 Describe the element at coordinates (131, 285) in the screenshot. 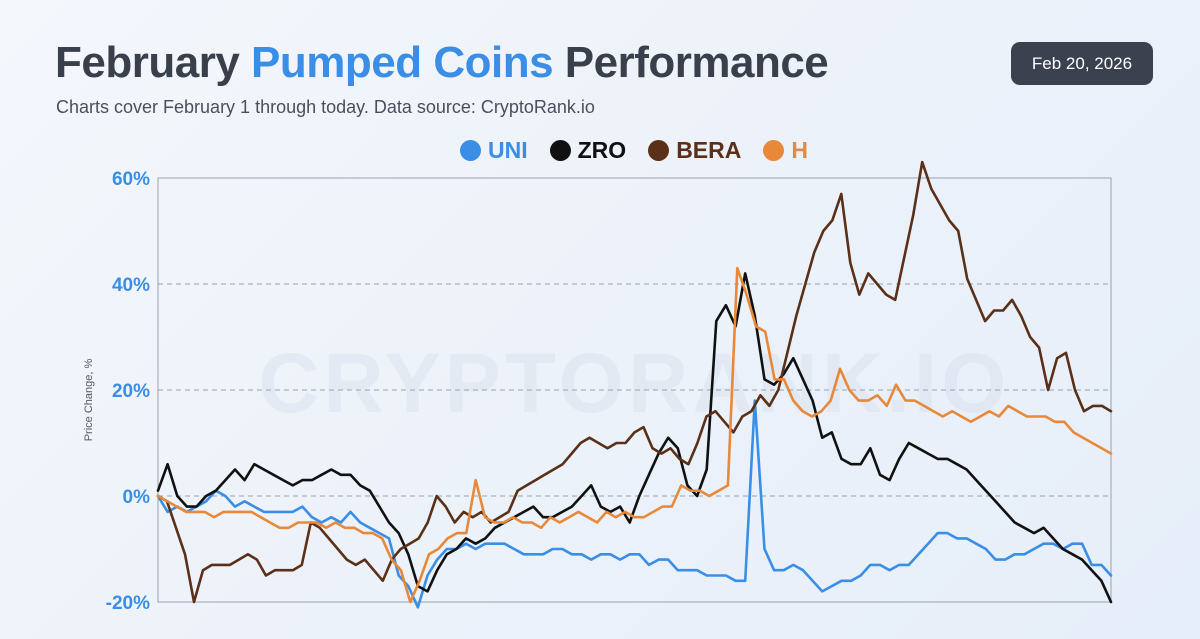

I see `y-tick-label: 40%` at that location.